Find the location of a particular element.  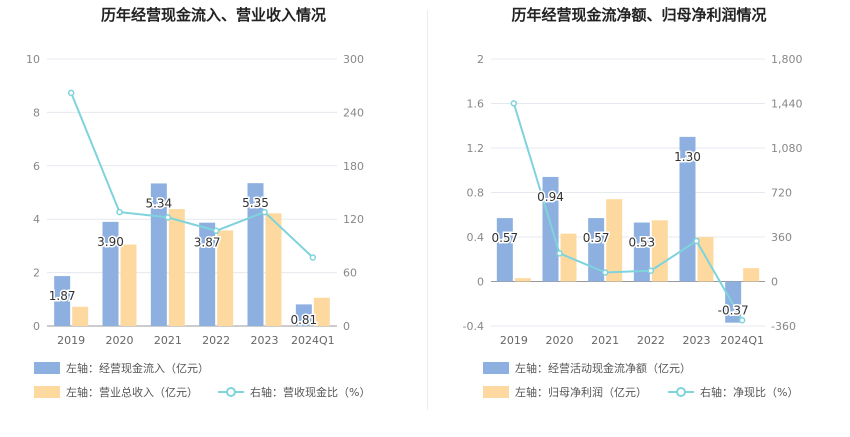

data-label: 3.87 is located at coordinates (207, 243).